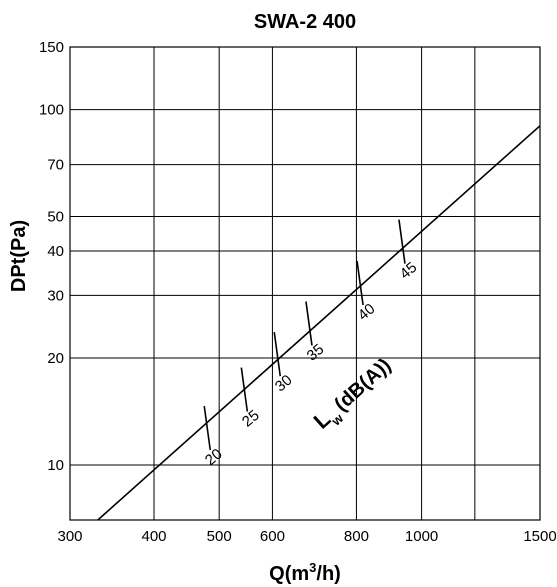 The width and height of the screenshot is (557, 587). I want to click on x-axis-label-main: Q(m, so click(289, 574).